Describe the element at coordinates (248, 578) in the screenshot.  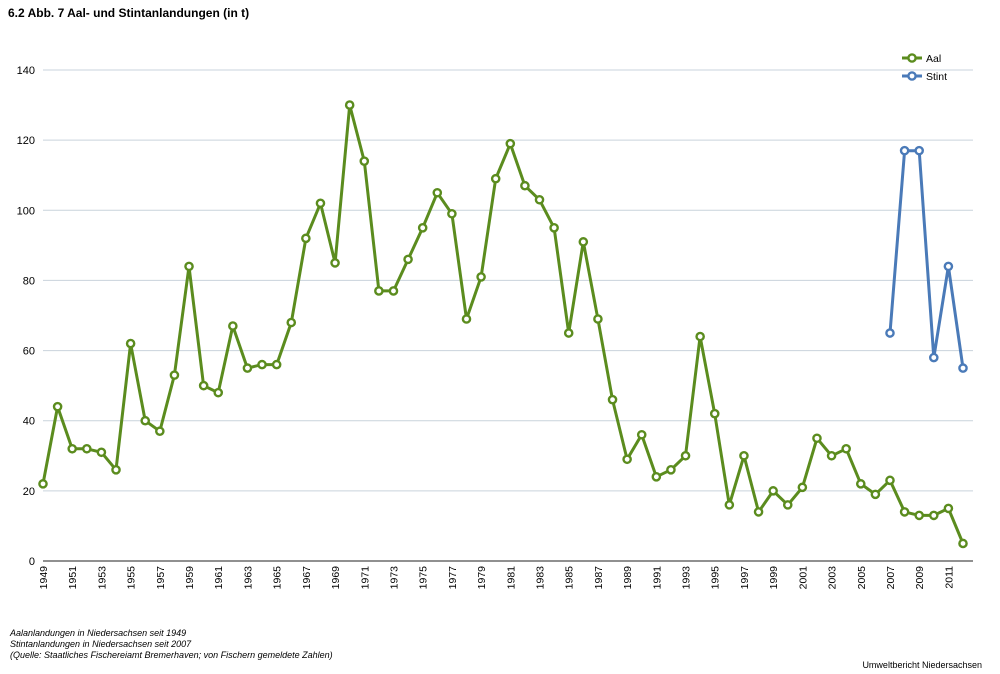
I see `x-tick-label: 1963` at that location.